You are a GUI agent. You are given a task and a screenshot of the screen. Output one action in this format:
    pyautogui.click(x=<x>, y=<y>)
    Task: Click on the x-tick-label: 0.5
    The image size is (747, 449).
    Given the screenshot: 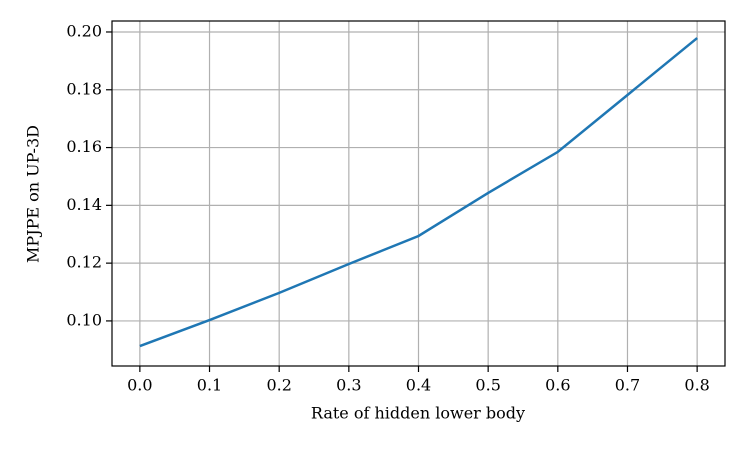 What is the action you would take?
    pyautogui.click(x=487, y=385)
    